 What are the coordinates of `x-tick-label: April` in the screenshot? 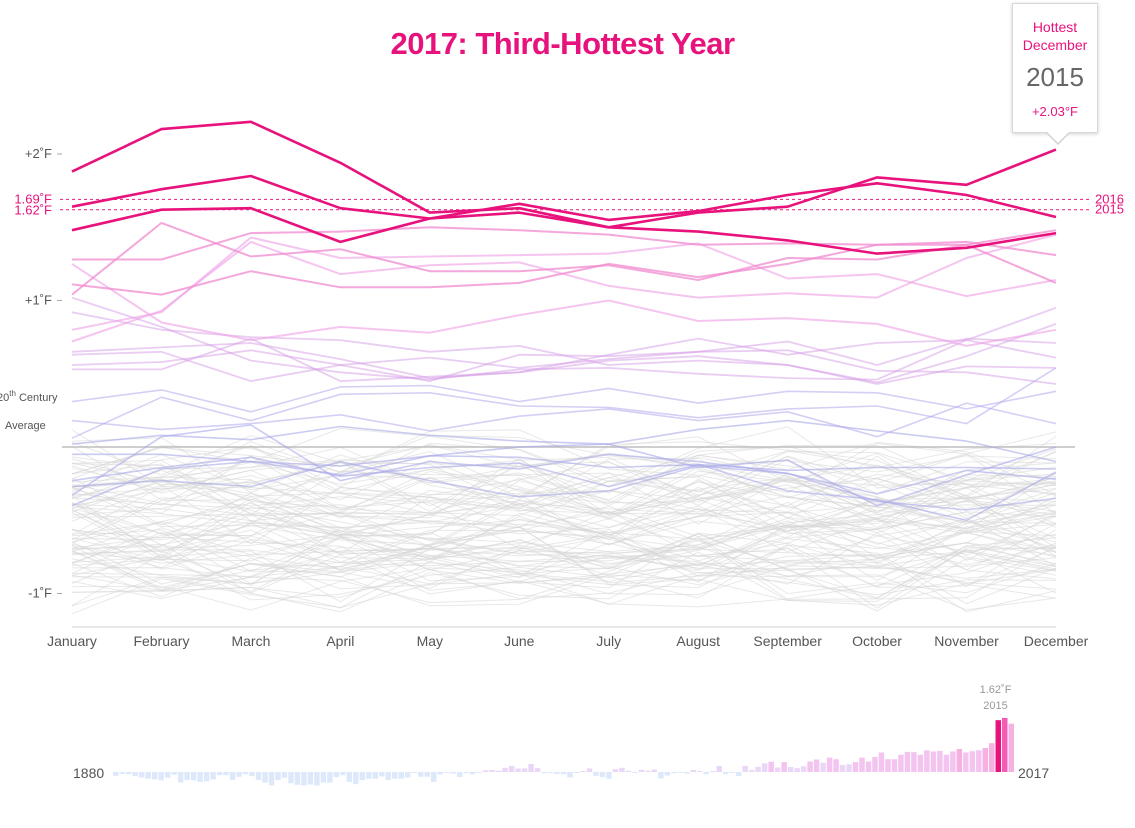 It's located at (340, 641).